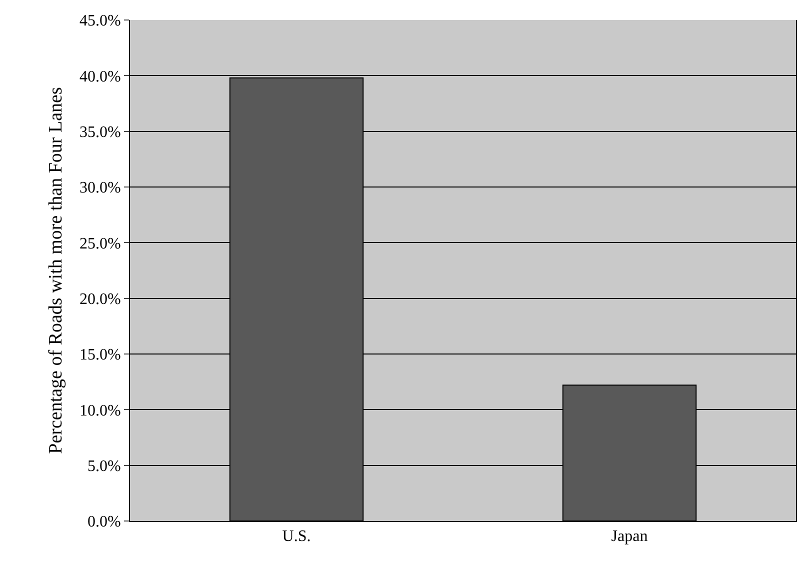 This screenshot has width=798, height=569. What do you see at coordinates (100, 299) in the screenshot?
I see `y-tick-label: 20.0%` at bounding box center [100, 299].